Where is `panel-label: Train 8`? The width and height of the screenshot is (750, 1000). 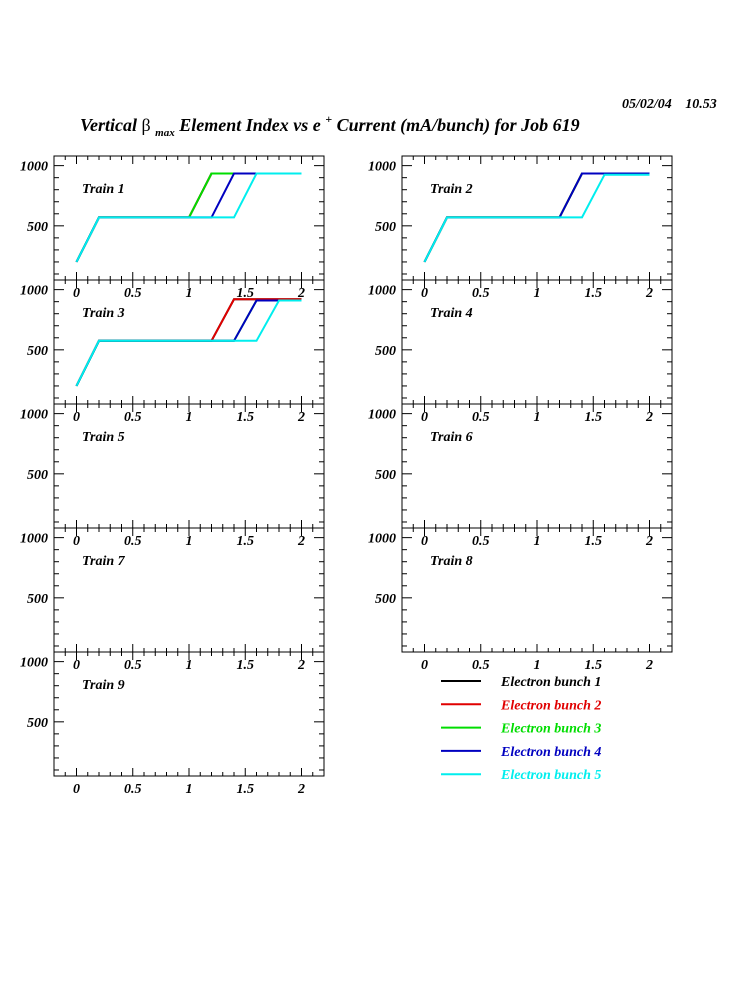
panel-label: Train 8 is located at coordinates (451, 561).